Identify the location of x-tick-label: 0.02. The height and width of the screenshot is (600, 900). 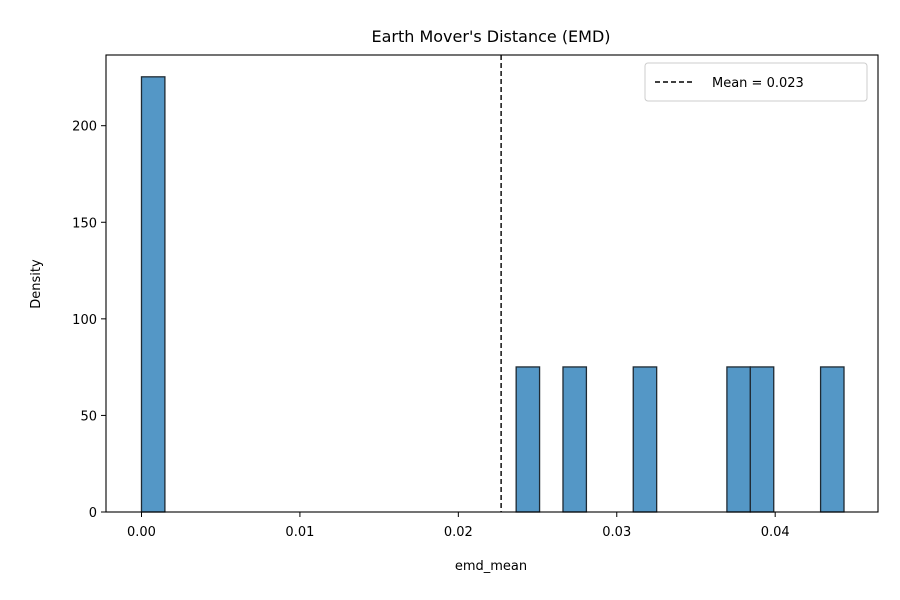
(458, 532).